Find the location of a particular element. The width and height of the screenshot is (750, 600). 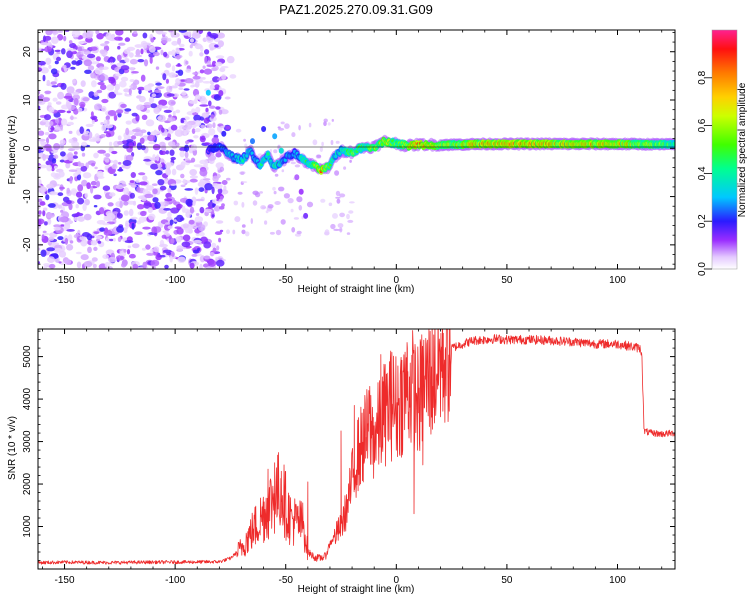

x-tick-label: 100 is located at coordinates (617, 580).